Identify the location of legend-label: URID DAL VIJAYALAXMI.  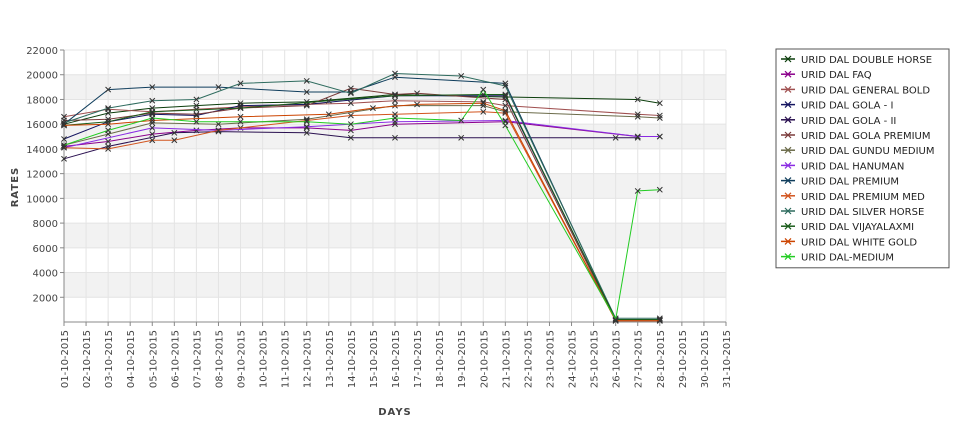
(857, 227).